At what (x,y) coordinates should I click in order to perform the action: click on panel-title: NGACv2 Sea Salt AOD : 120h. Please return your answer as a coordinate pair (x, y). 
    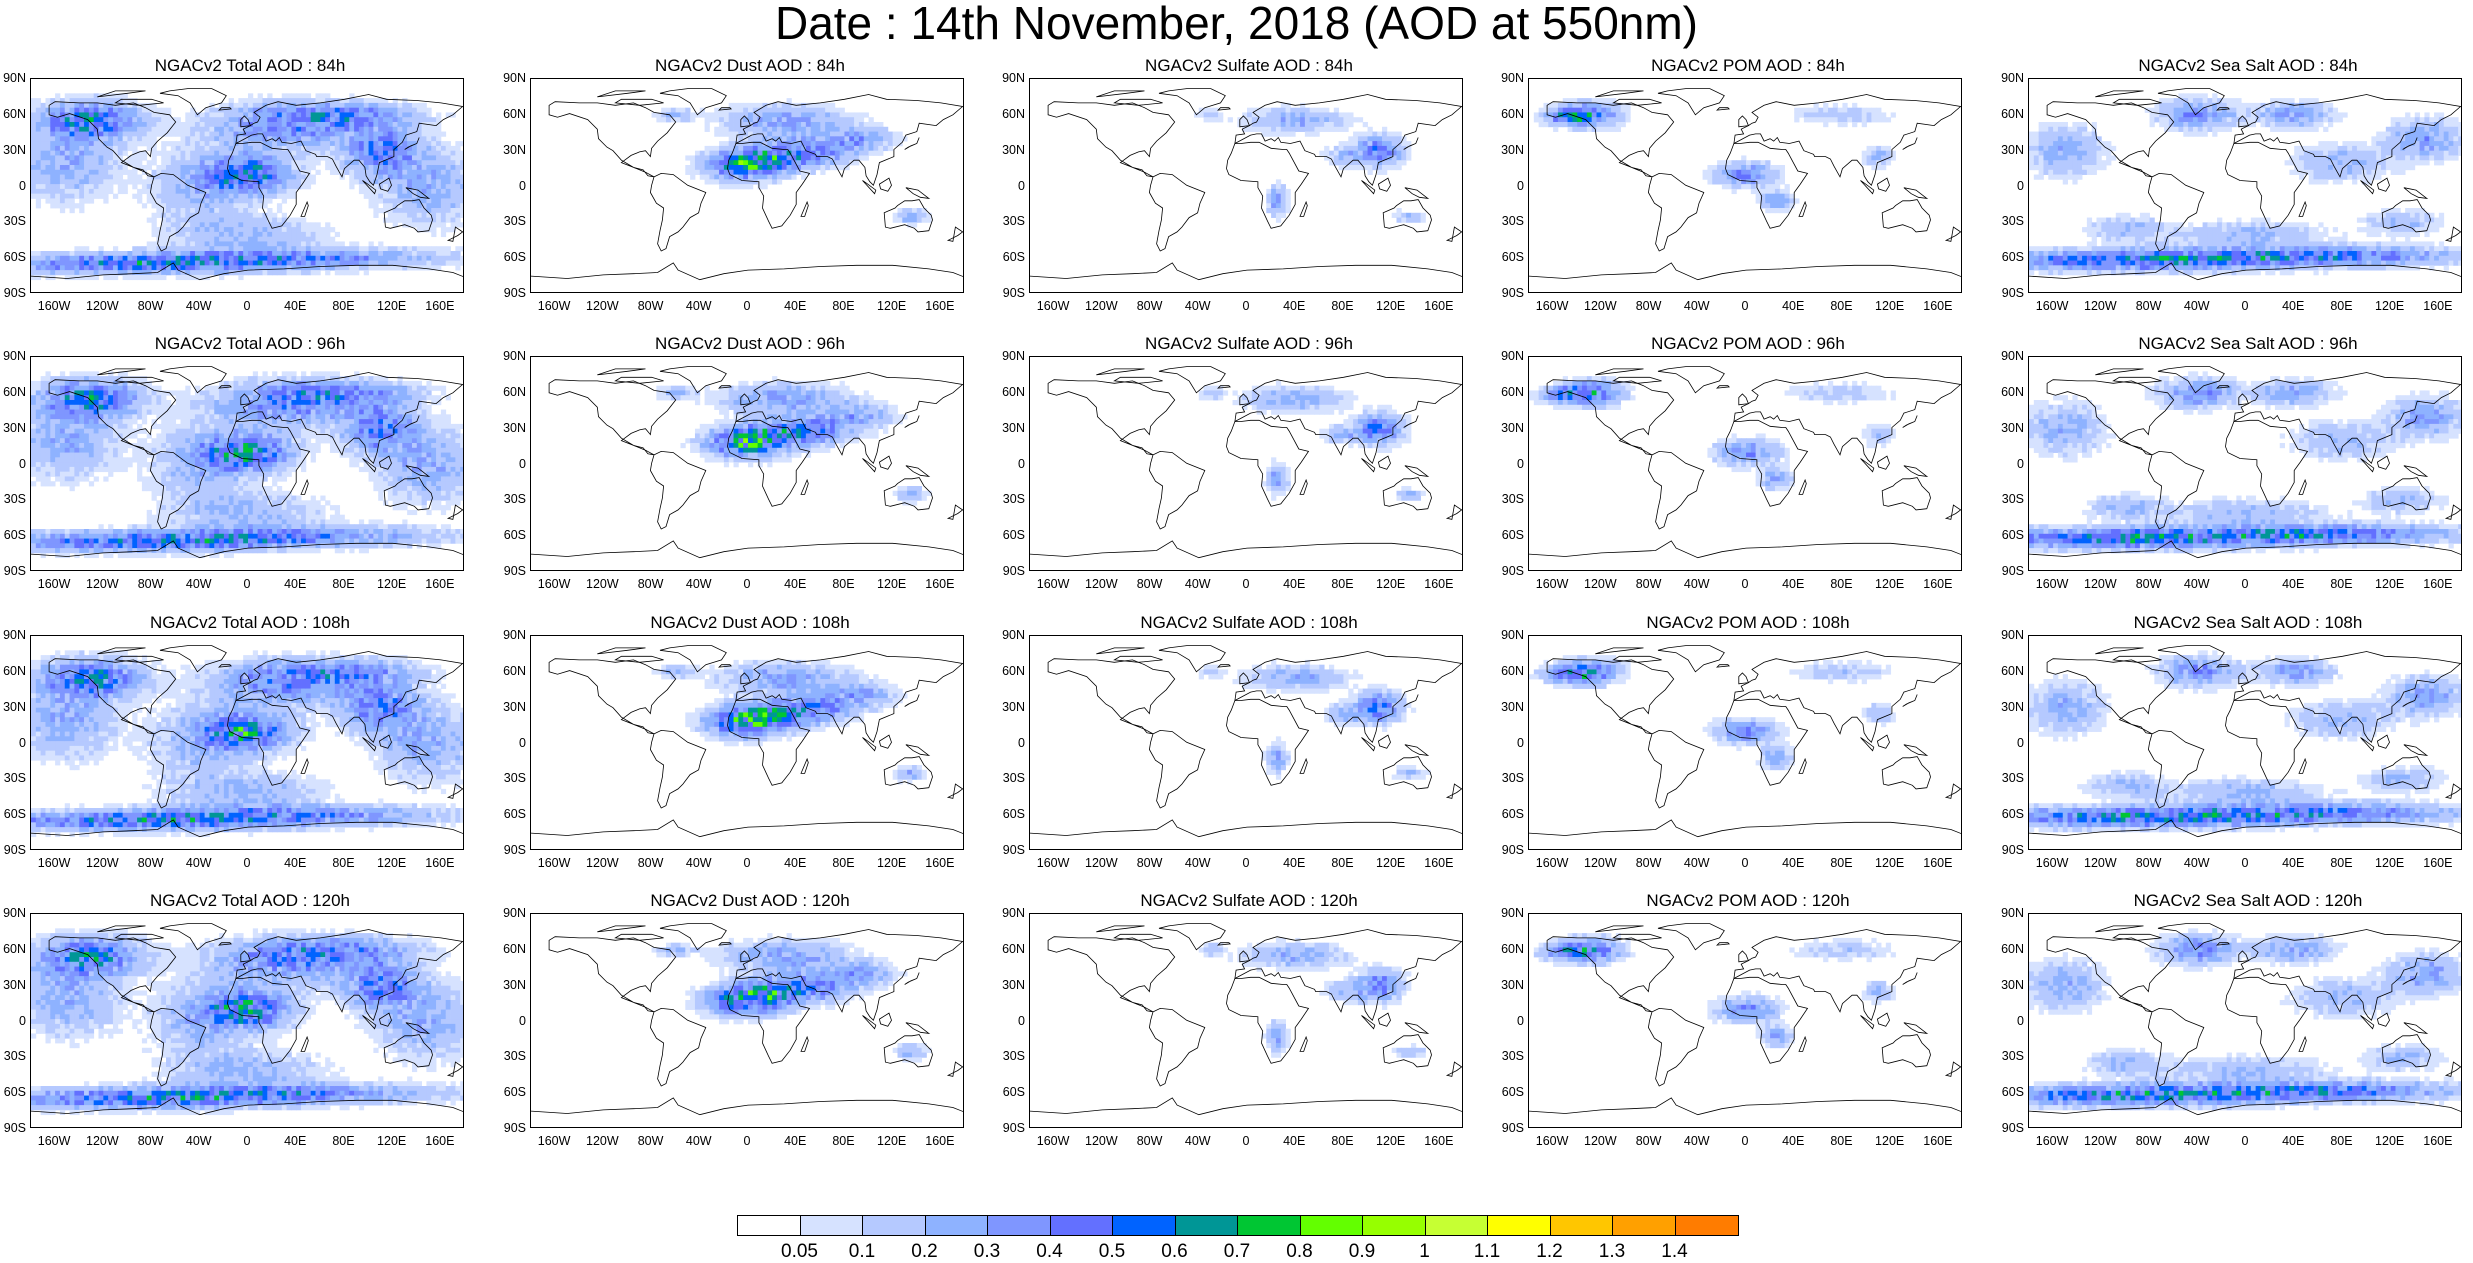
    Looking at the image, I should click on (2248, 901).